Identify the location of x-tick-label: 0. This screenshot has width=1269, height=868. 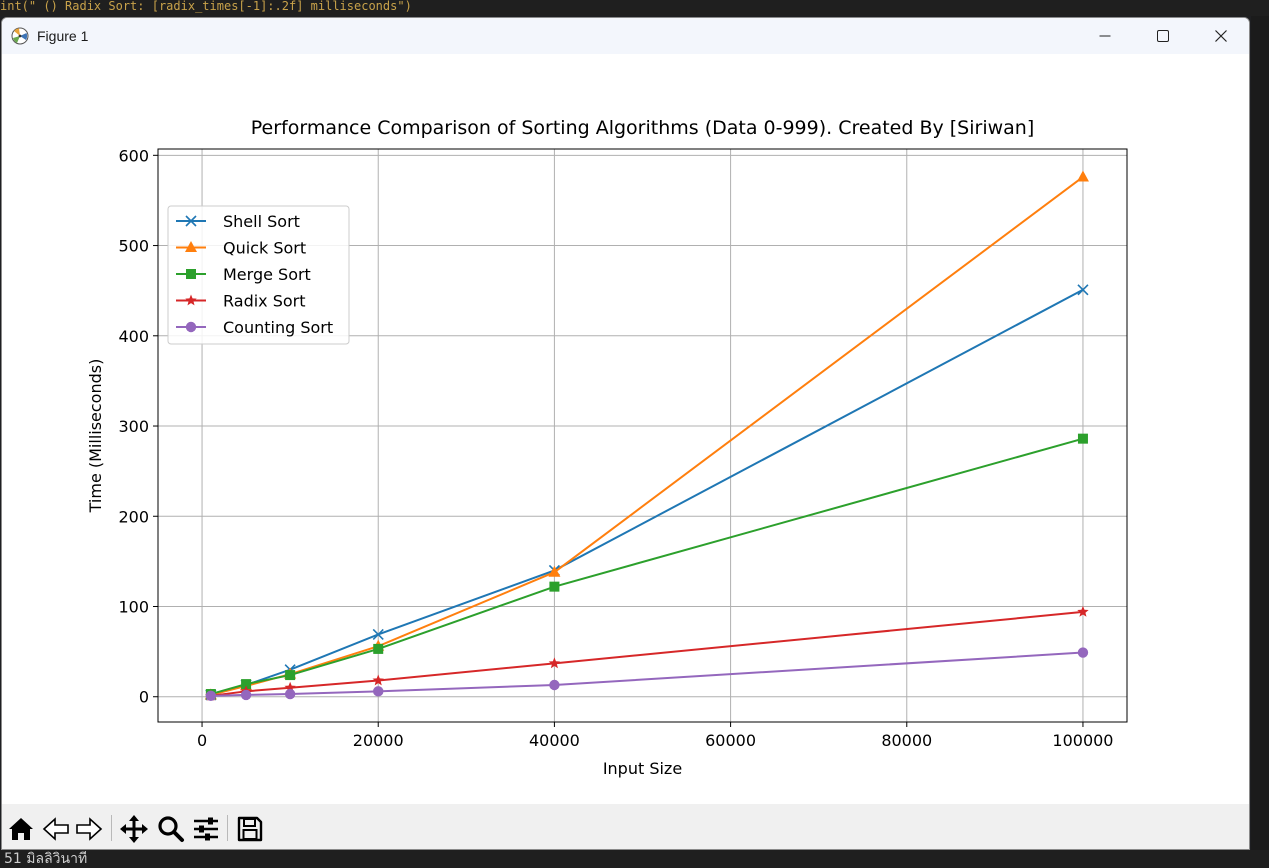
(202, 740).